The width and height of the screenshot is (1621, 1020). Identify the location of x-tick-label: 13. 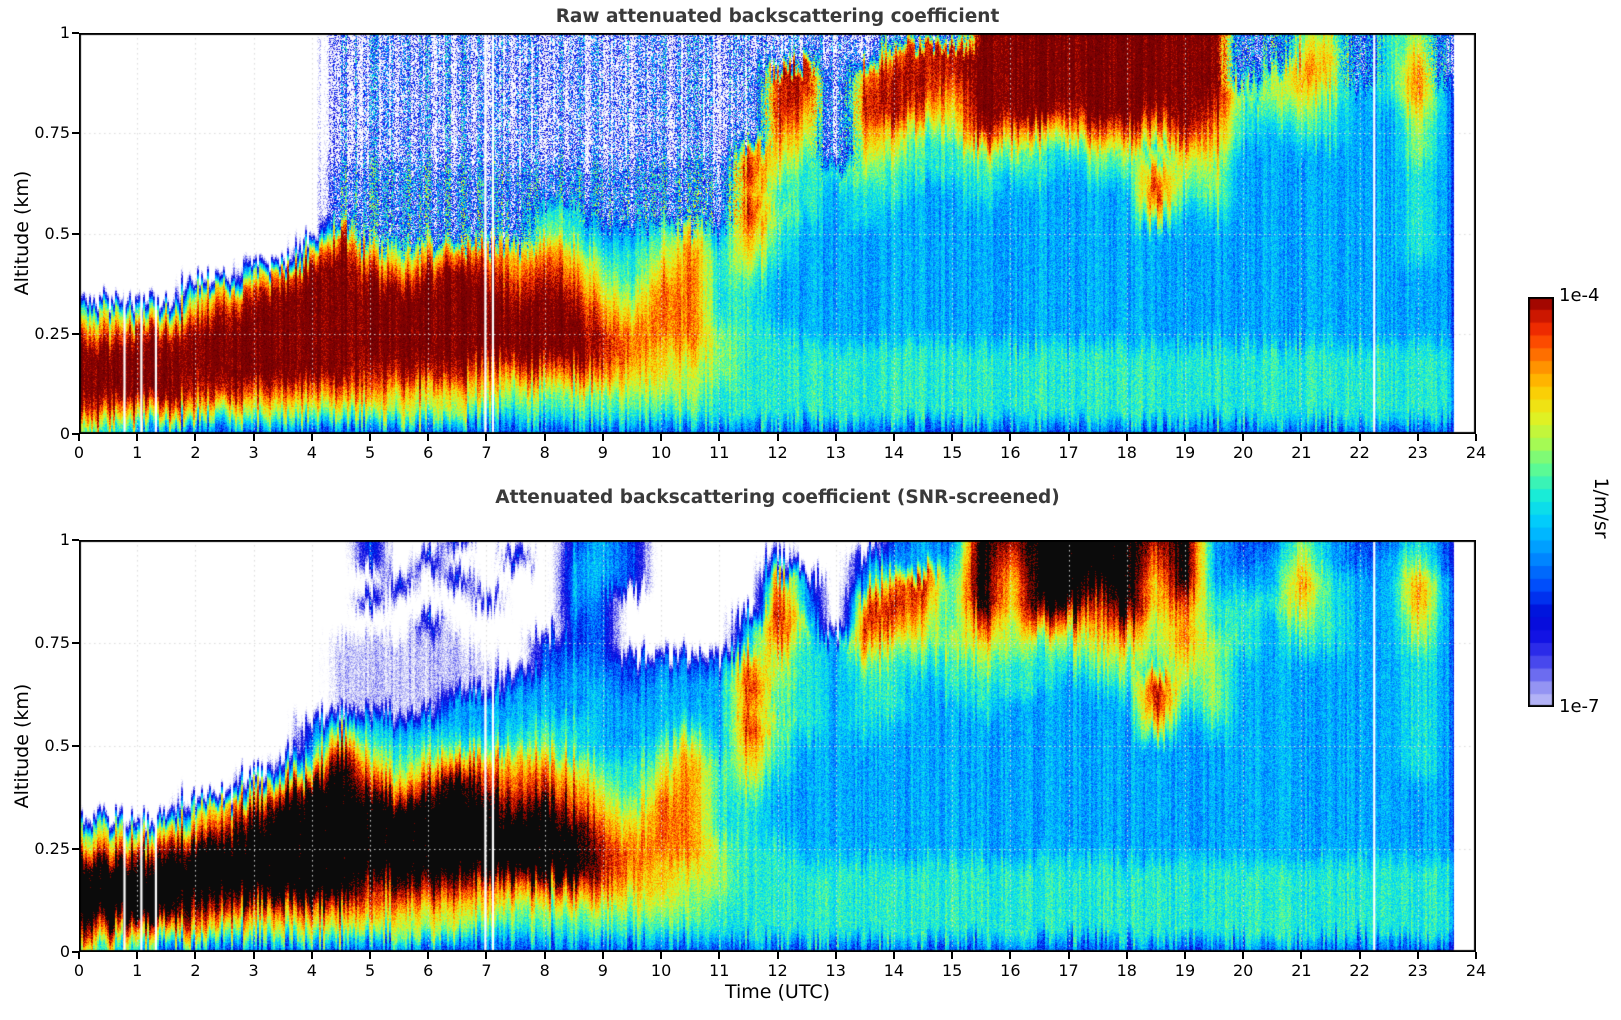
(835, 970).